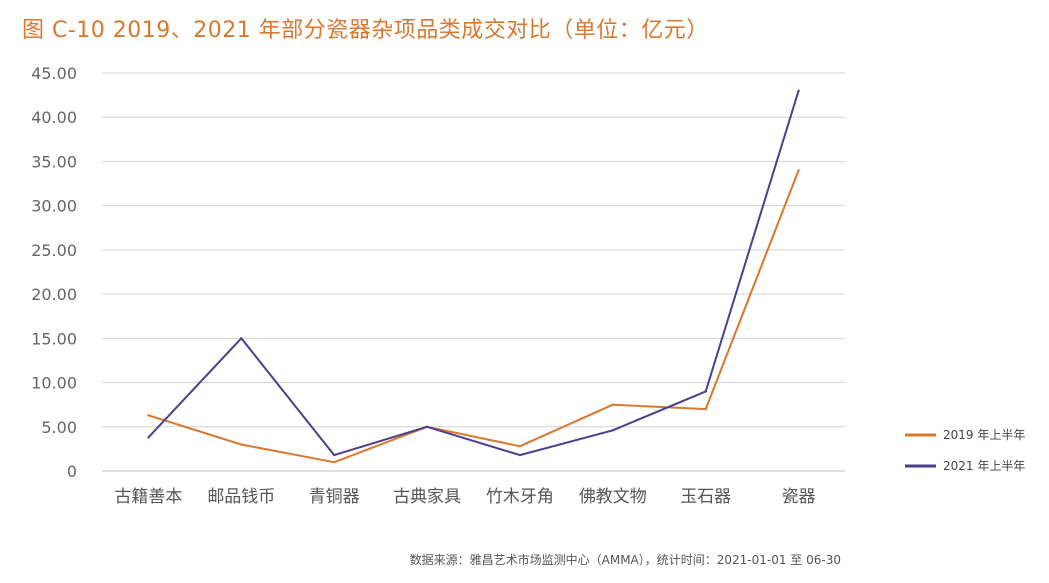  Describe the element at coordinates (54, 73) in the screenshot. I see `y-tick-label: 45.00` at that location.